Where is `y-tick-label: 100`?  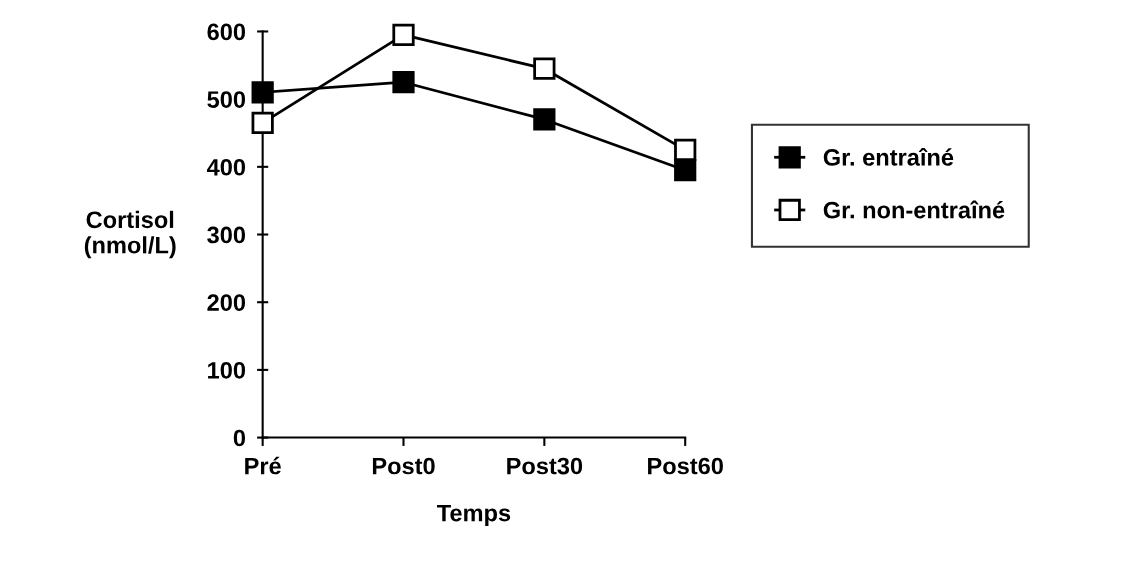
y-tick-label: 100 is located at coordinates (227, 370).